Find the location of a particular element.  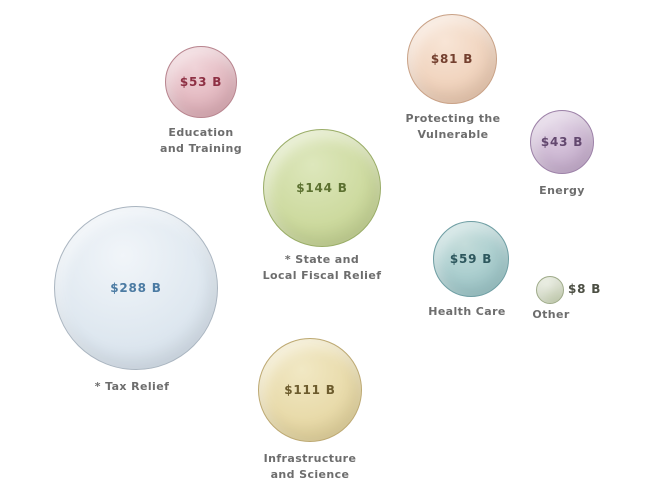

bubble-value-education-training: $53 B is located at coordinates (201, 82).